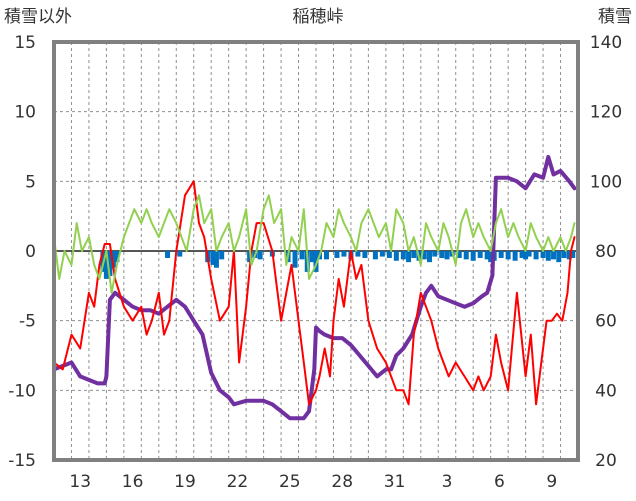 Image resolution: width=636 pixels, height=501 pixels. I want to click on x-tick-label: 28, so click(342, 482).